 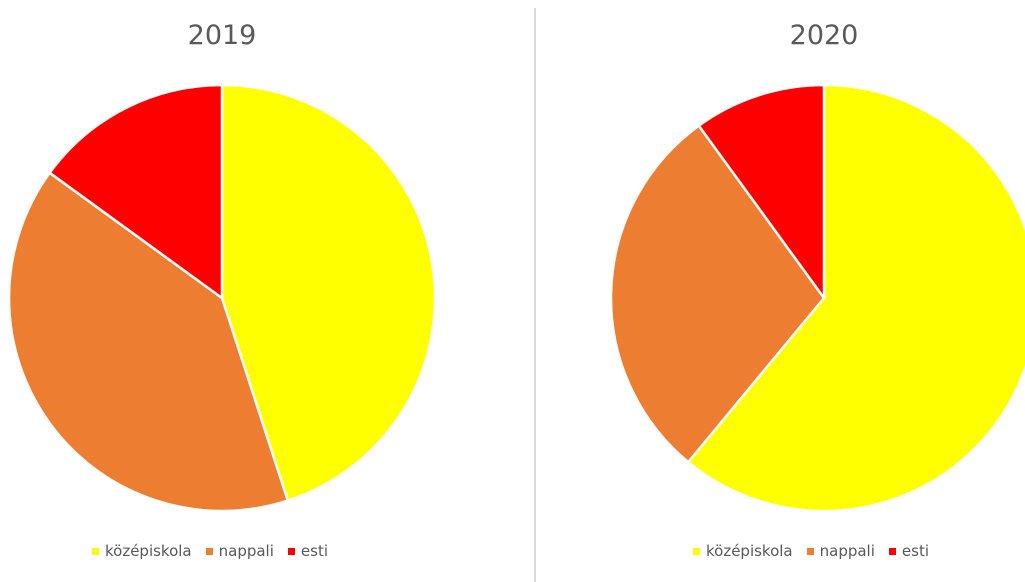 What do you see at coordinates (535, 295) in the screenshot?
I see `panel-divider` at bounding box center [535, 295].